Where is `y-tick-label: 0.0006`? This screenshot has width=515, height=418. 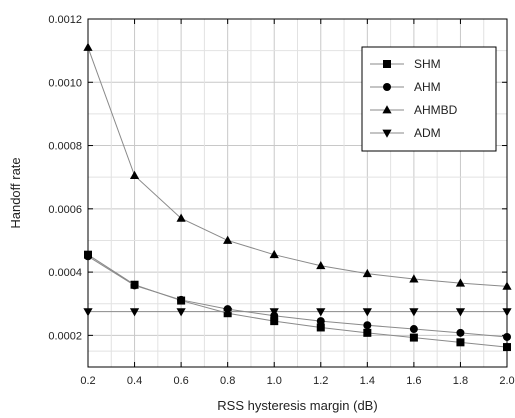 y-tick-label: 0.0006 is located at coordinates (65, 210).